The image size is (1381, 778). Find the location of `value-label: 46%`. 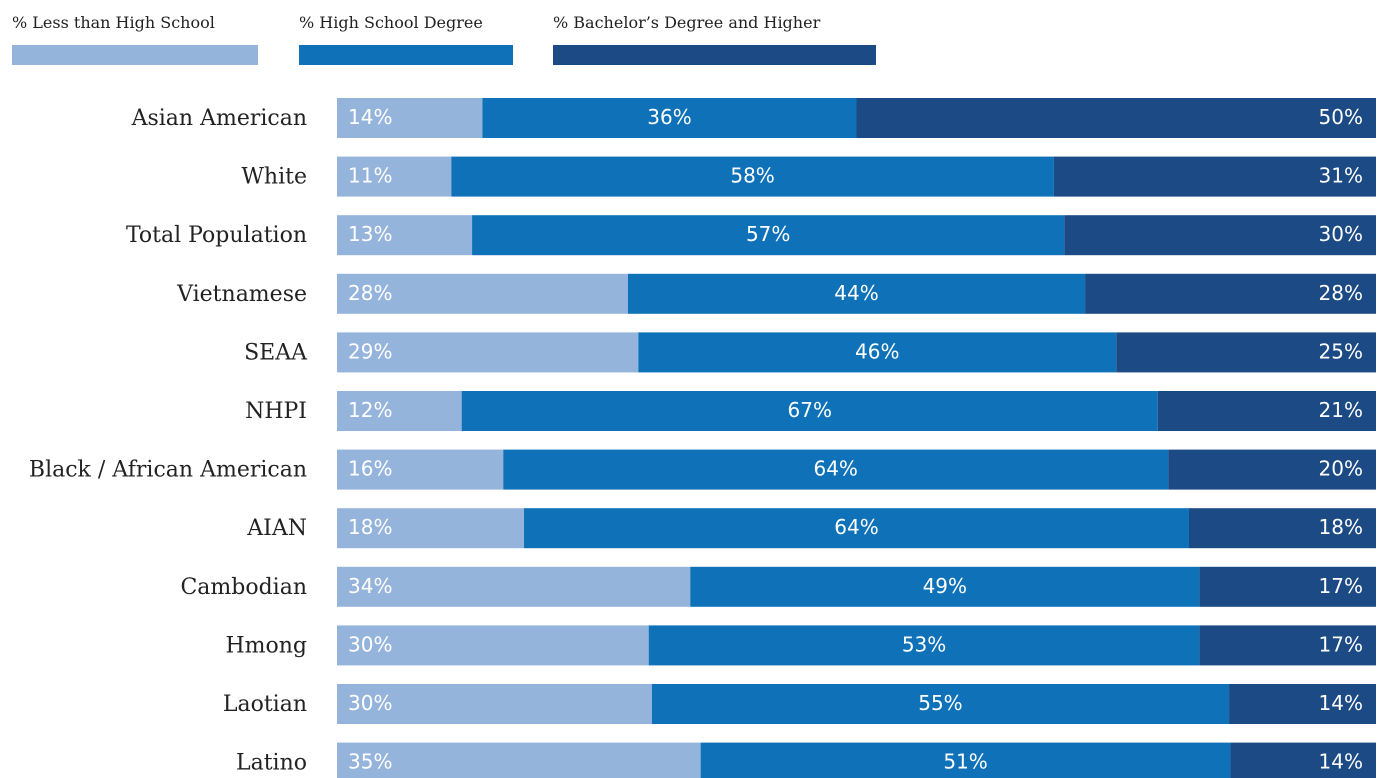

value-label: 46% is located at coordinates (877, 351).